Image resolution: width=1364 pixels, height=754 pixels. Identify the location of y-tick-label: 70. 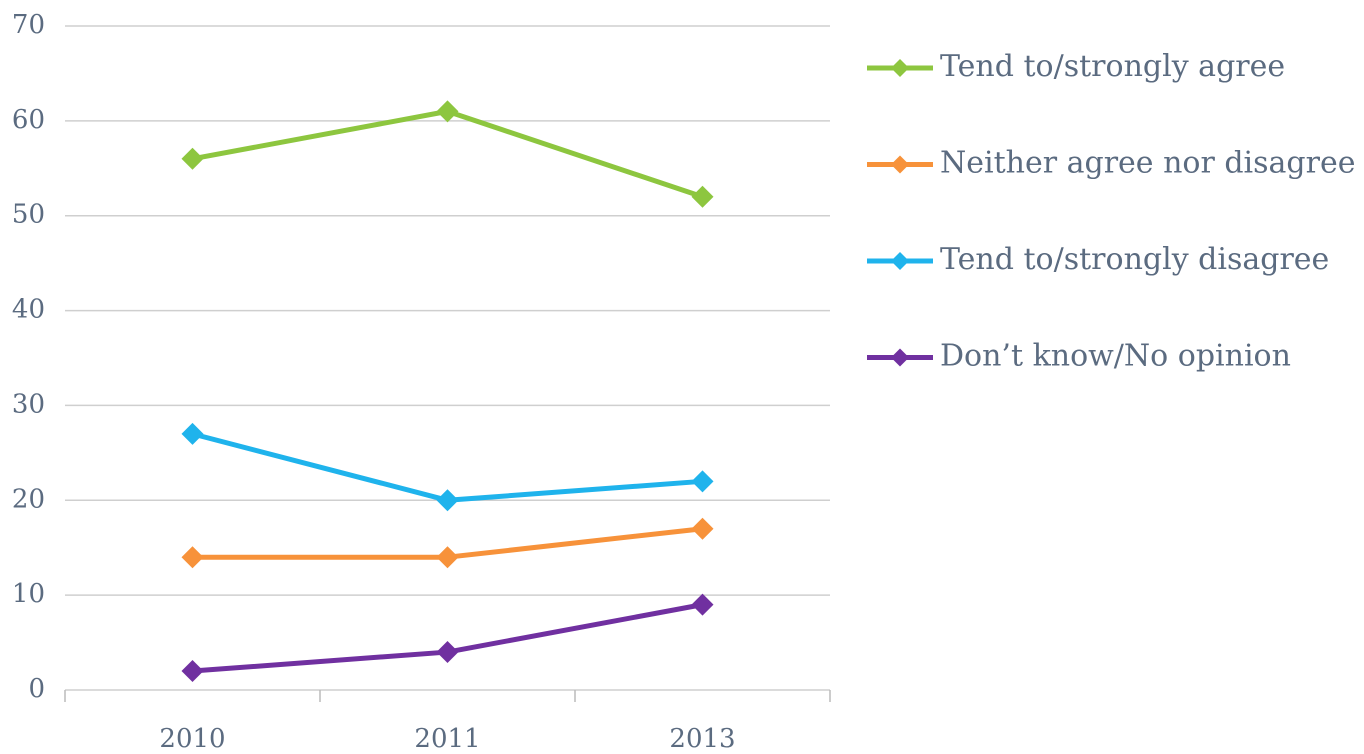
(28, 25).